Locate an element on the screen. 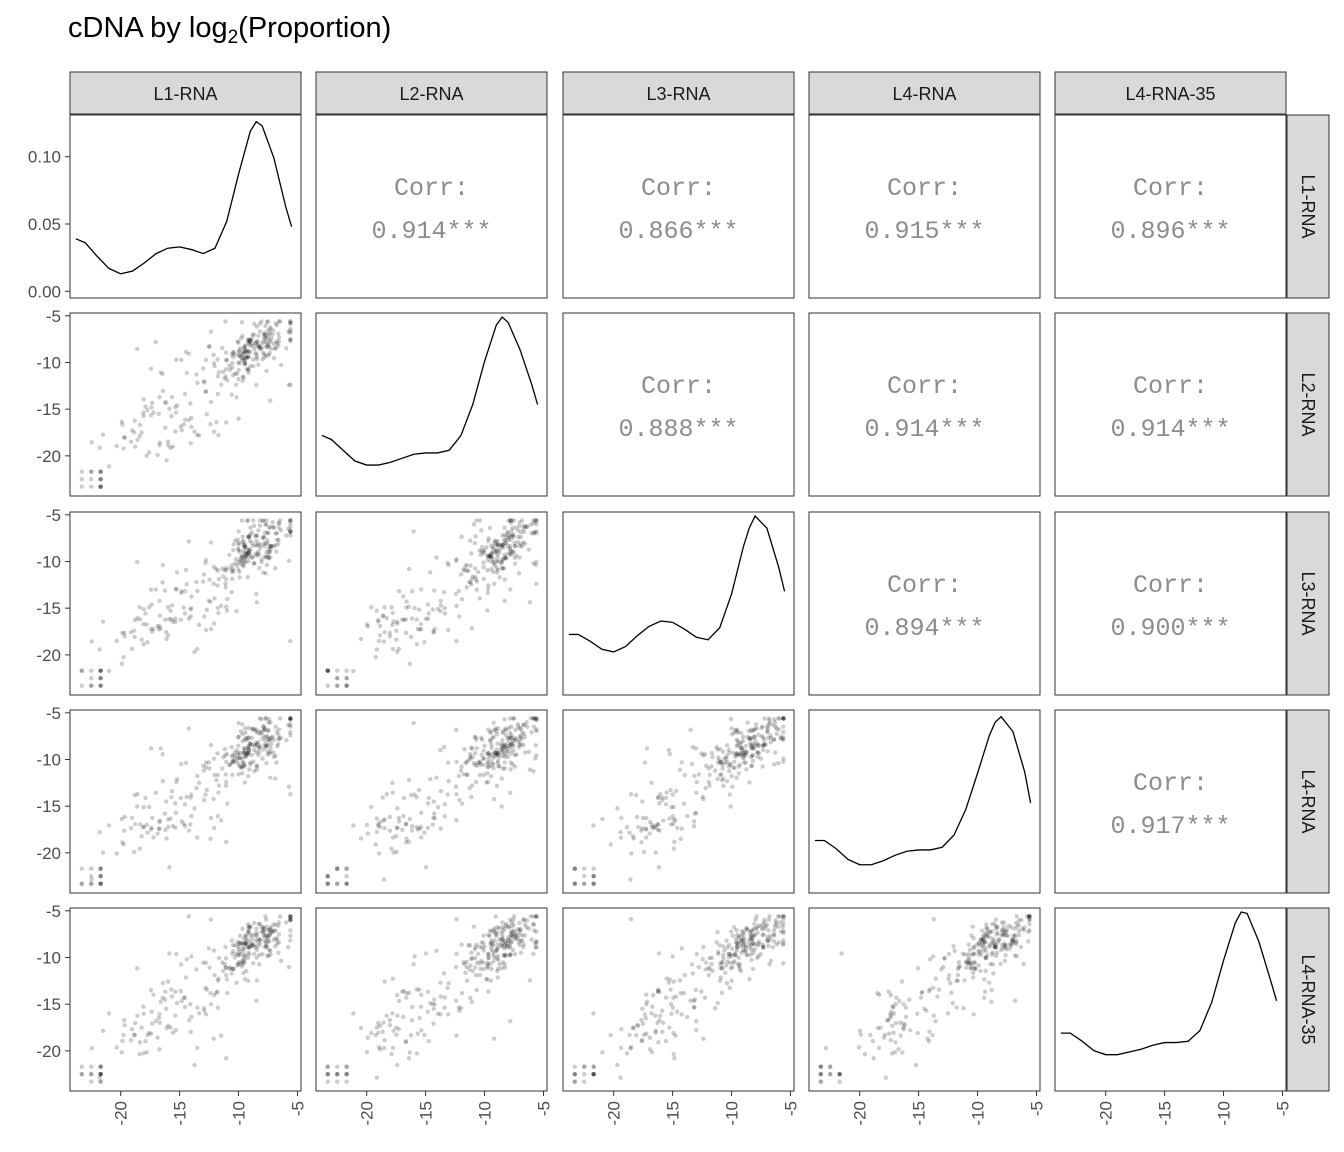  x-tick-label: -10 is located at coordinates (1224, 1113).